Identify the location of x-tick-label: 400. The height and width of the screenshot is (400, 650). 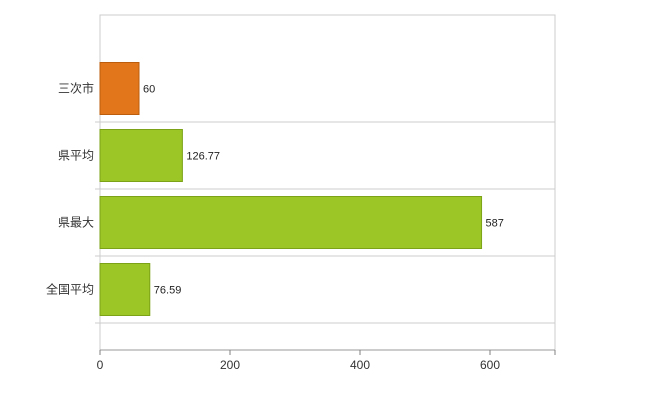
(360, 365).